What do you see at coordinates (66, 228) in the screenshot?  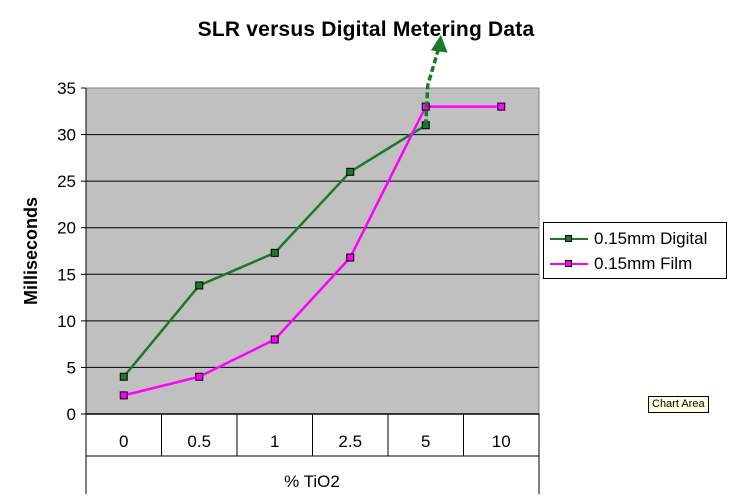 I see `y-tick-label: 20` at bounding box center [66, 228].